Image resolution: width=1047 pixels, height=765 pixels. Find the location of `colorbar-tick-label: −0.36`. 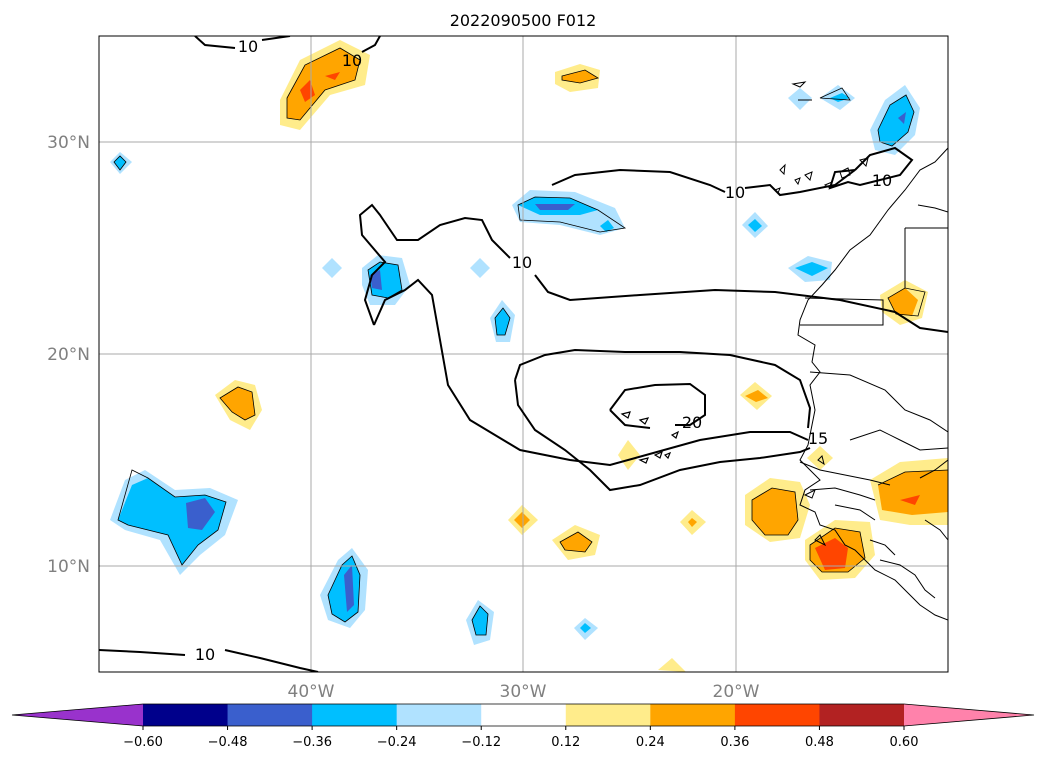

colorbar-tick-label: −0.36 is located at coordinates (312, 742).